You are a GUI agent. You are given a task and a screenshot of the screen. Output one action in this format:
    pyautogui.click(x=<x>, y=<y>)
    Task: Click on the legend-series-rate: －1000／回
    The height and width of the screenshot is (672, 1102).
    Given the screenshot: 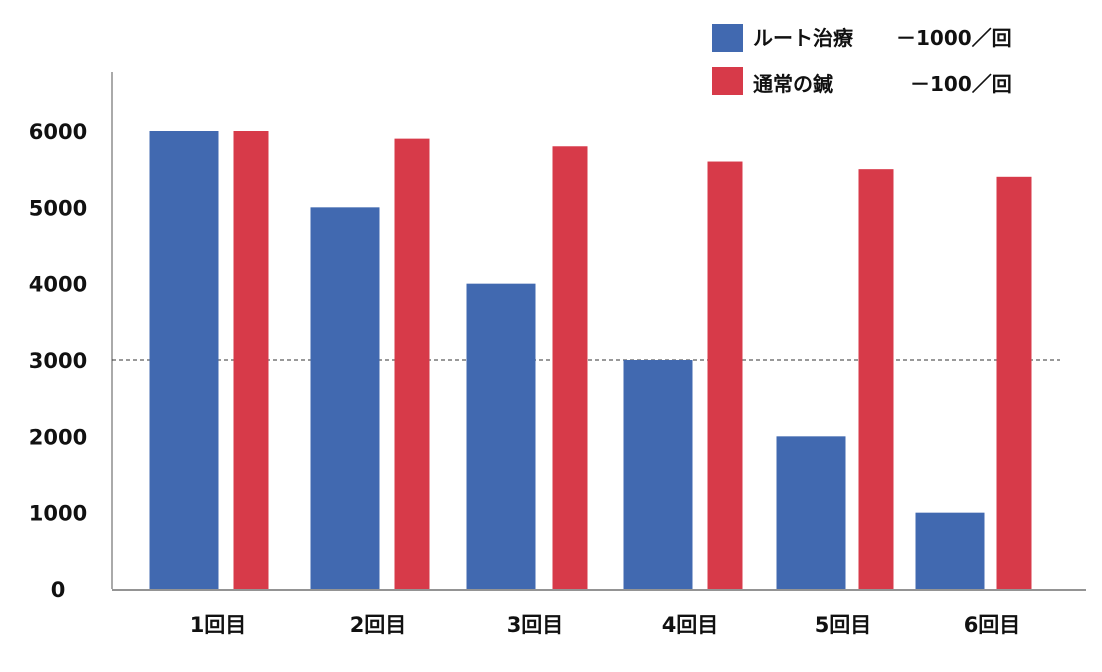 What is the action you would take?
    pyautogui.click(x=954, y=38)
    